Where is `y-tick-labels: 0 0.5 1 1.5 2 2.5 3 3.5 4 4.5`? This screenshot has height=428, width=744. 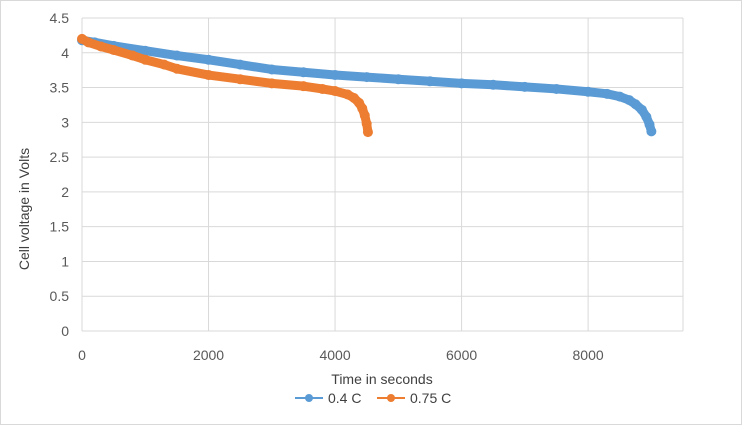 y-tick-labels: 0 0.5 1 1.5 2 2.5 3 3.5 4 4.5 is located at coordinates (60, 174).